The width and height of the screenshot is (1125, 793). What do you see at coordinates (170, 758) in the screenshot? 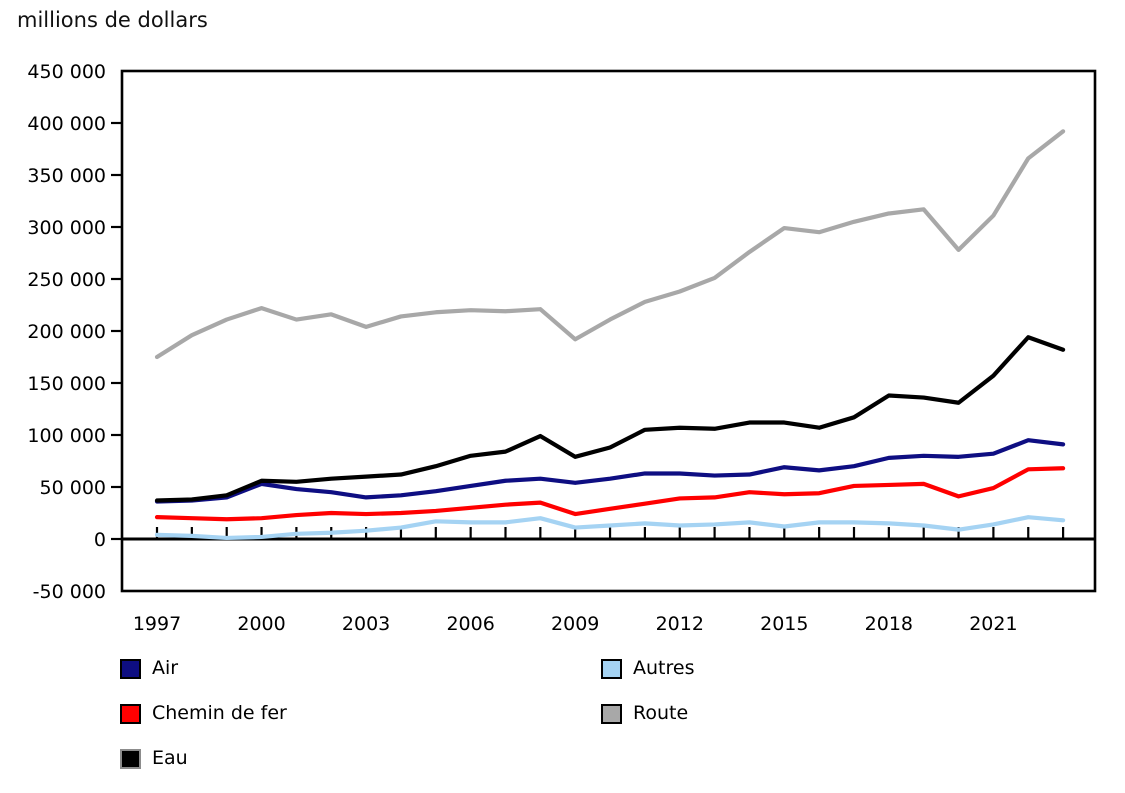
I see `legend-label: Eau` at bounding box center [170, 758].